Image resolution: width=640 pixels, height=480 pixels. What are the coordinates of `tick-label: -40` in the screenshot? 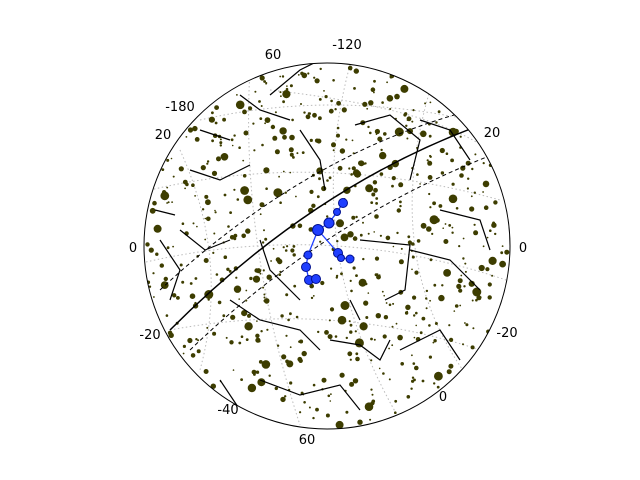 It's located at (227, 410).